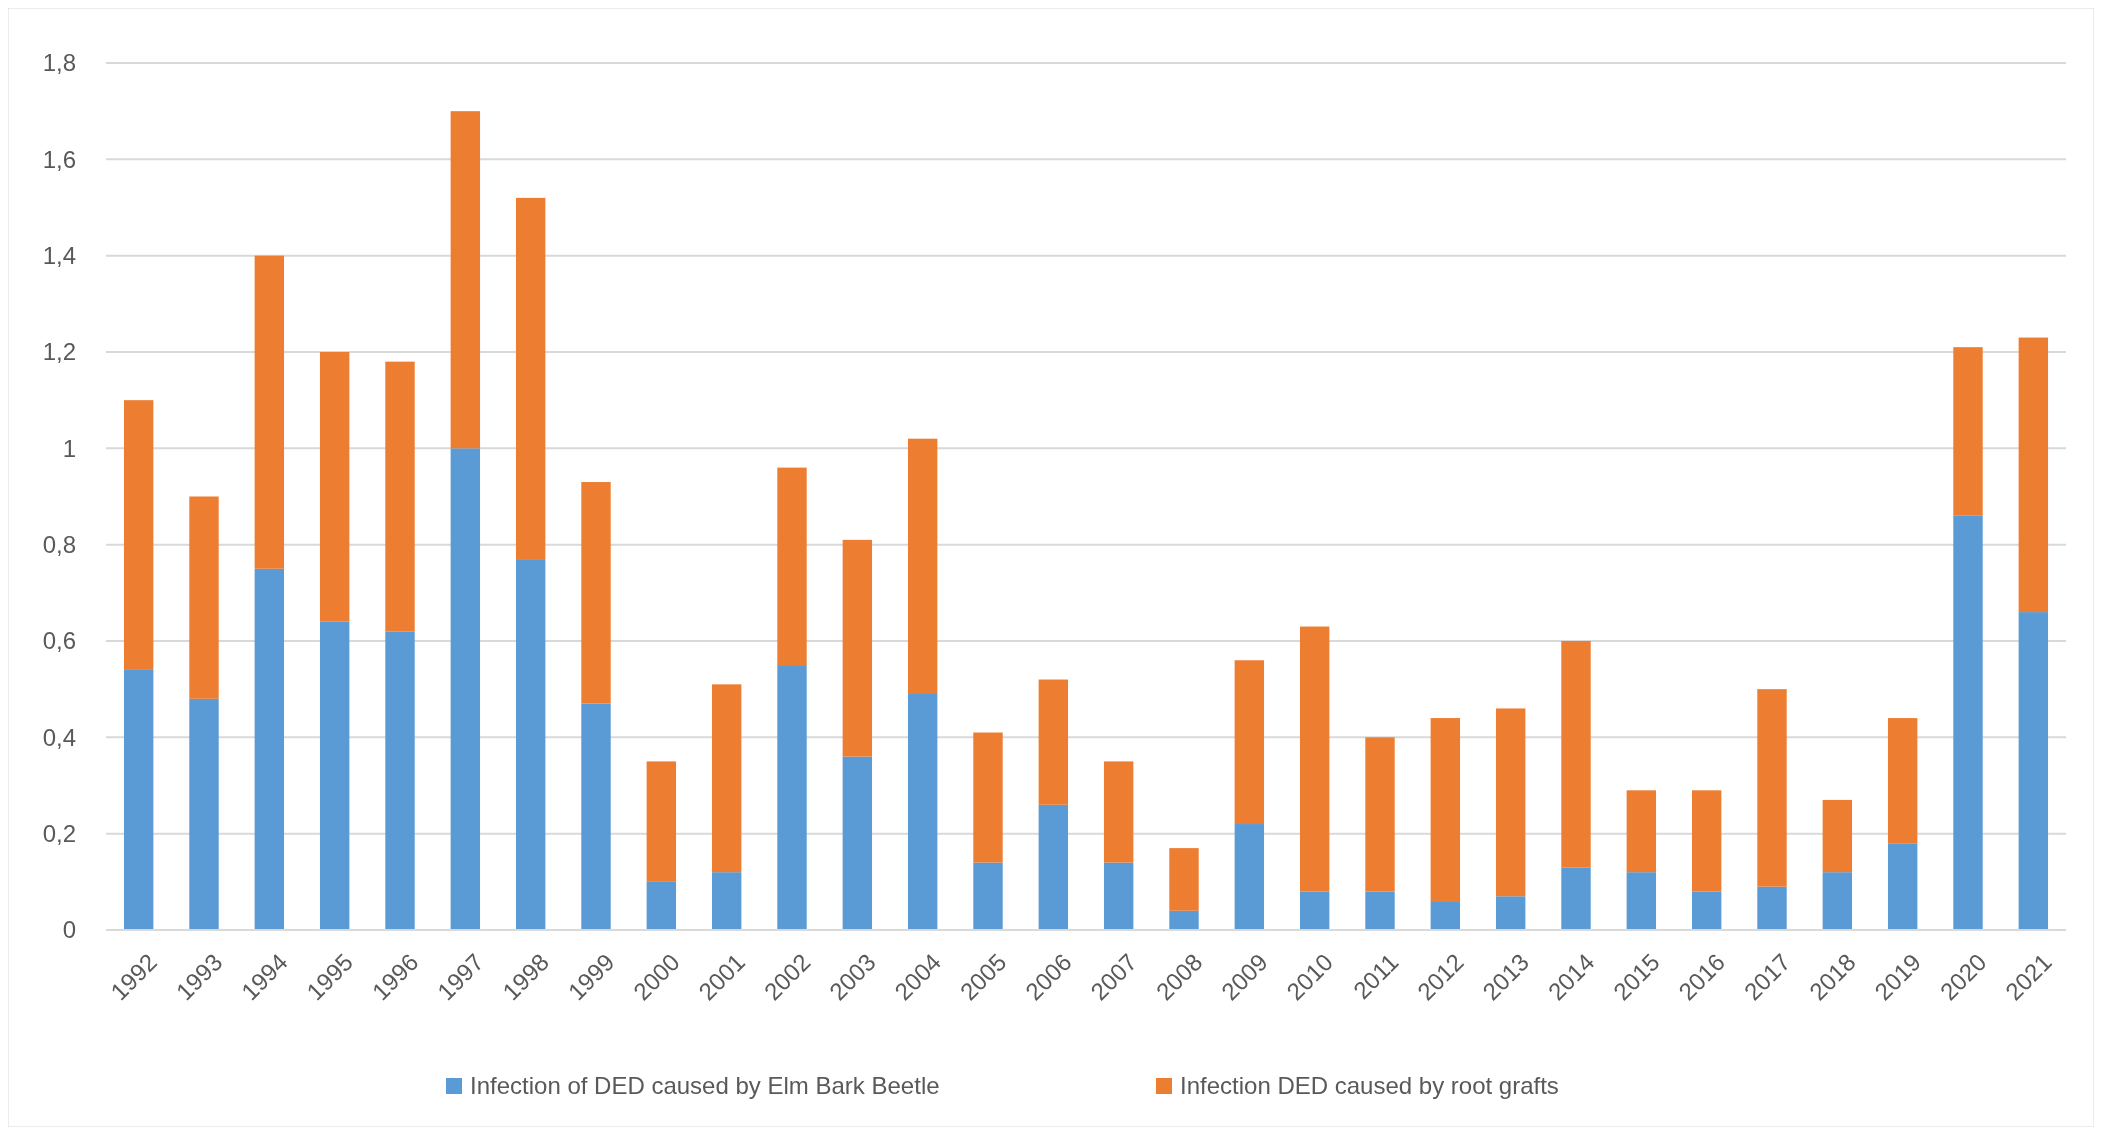 The width and height of the screenshot is (2102, 1135). I want to click on y-tick-label: 1, so click(69, 448).